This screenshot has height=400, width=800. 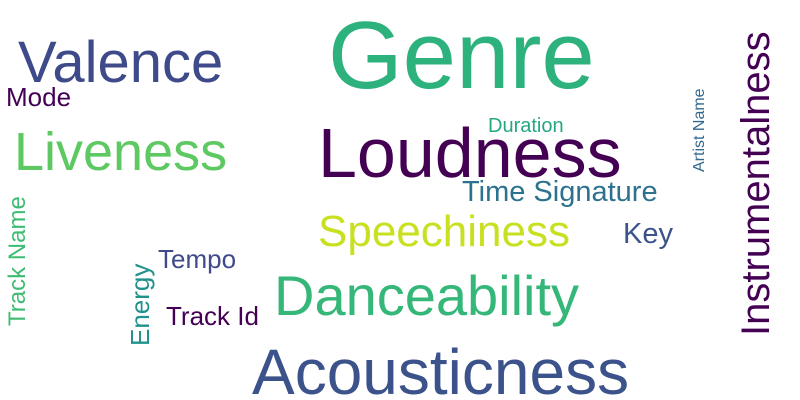 What do you see at coordinates (441, 368) in the screenshot?
I see `word-acousticness: Acousticness` at bounding box center [441, 368].